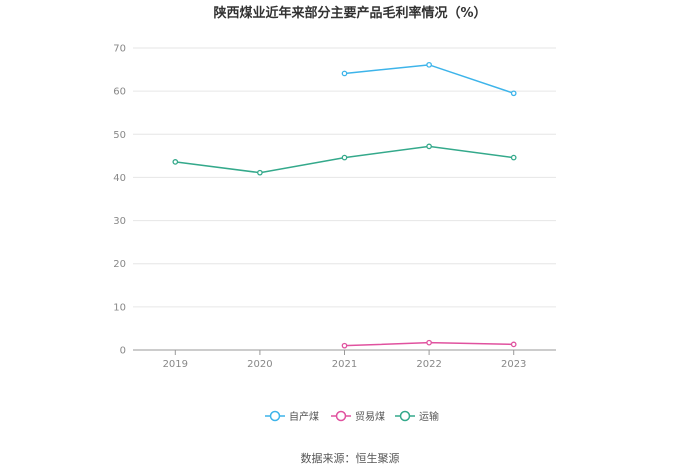 This screenshot has height=474, width=700. What do you see at coordinates (349, 13) in the screenshot?
I see `chart-title: 陕西煤业近年来部分主要产品毛利率情况（%）` at bounding box center [349, 13].